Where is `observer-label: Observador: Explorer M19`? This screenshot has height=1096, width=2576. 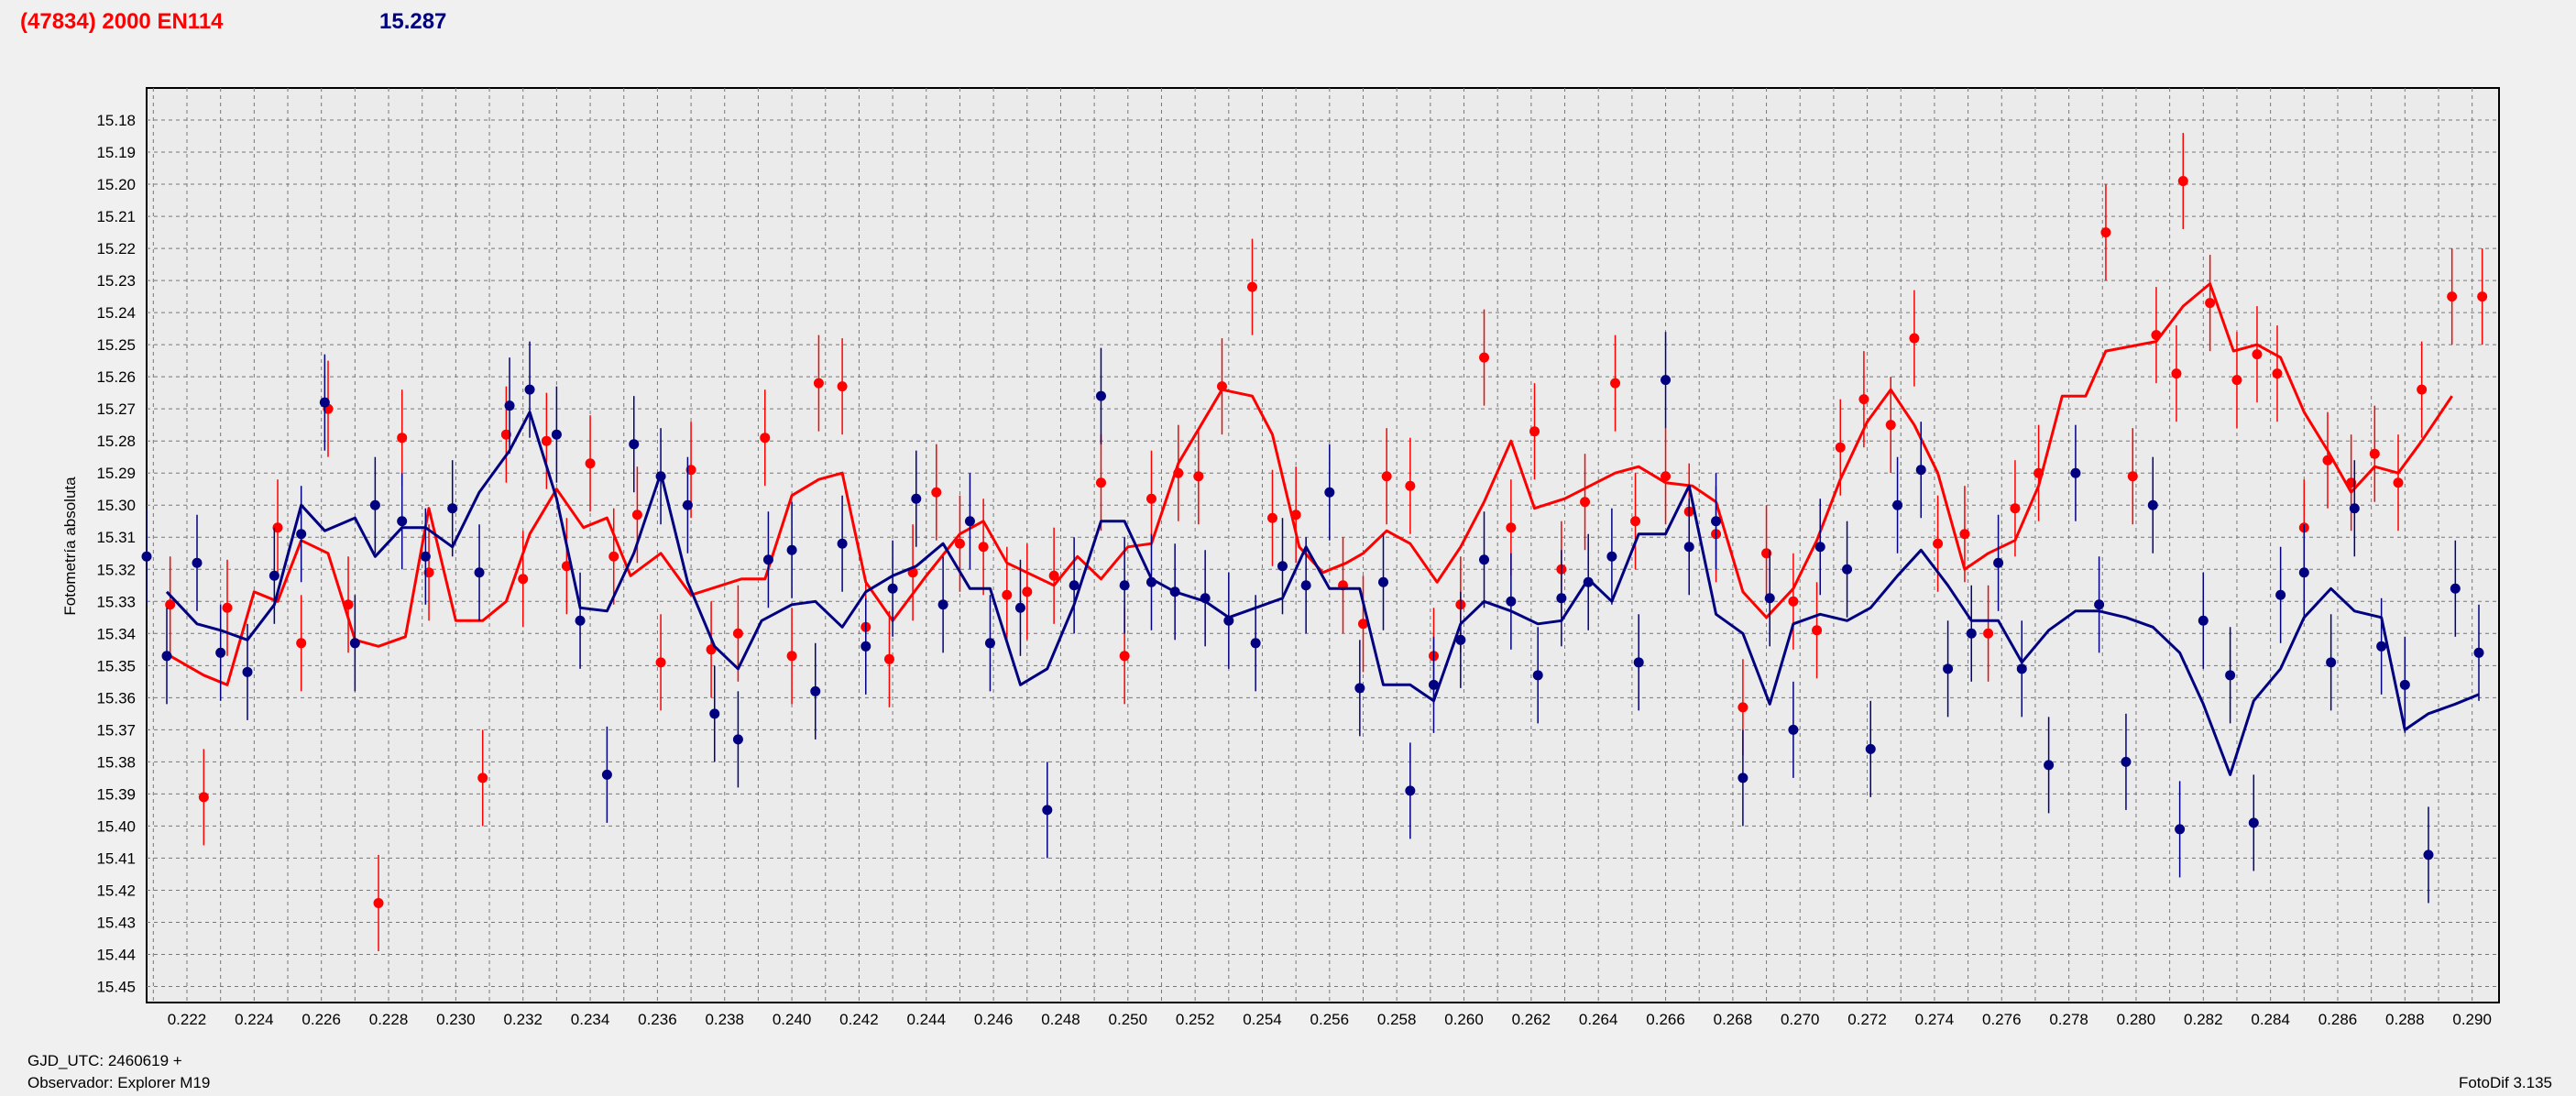 observer-label: Observador: Explorer M19 is located at coordinates (119, 1082).